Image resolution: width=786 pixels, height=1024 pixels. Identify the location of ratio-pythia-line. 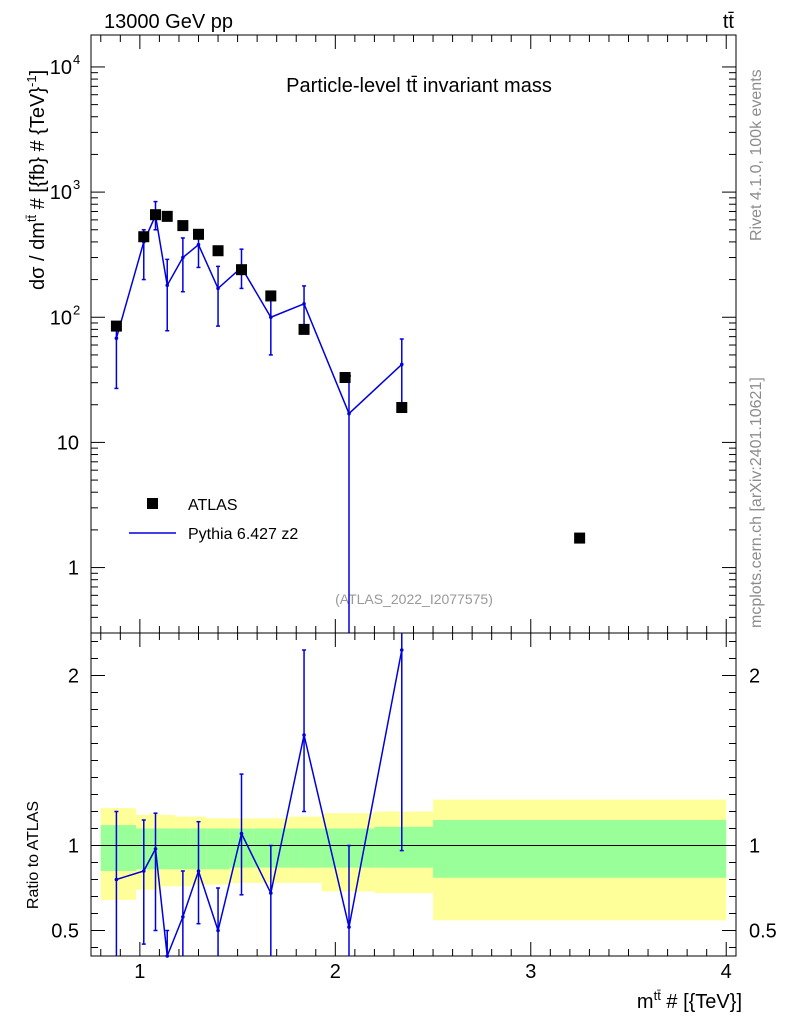
(259, 803).